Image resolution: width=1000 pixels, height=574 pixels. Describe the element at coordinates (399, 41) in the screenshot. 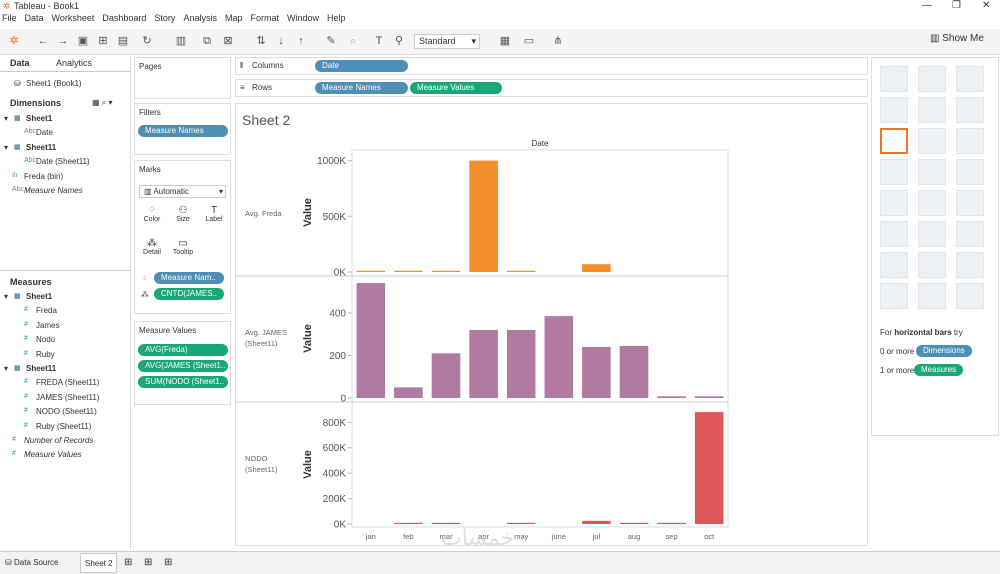

I see `pin-icon: ⚲` at that location.